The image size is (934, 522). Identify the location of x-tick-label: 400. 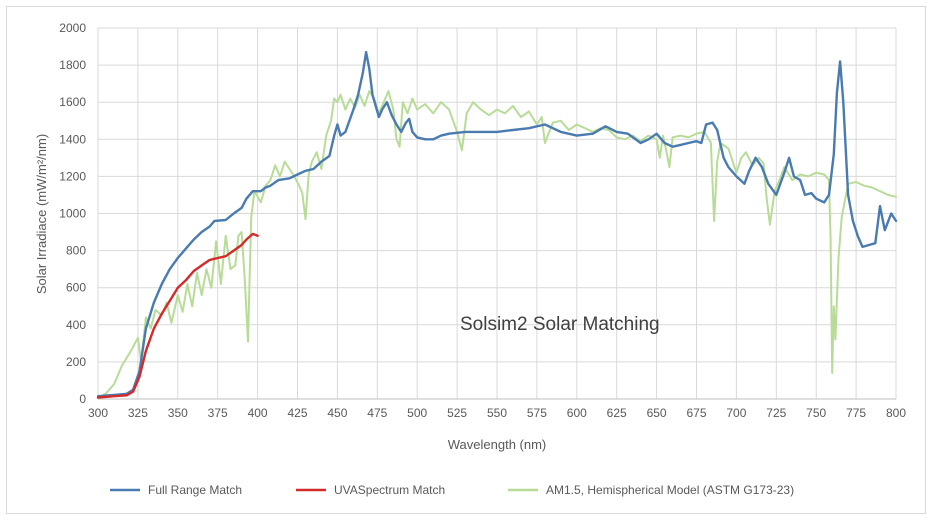
(258, 413).